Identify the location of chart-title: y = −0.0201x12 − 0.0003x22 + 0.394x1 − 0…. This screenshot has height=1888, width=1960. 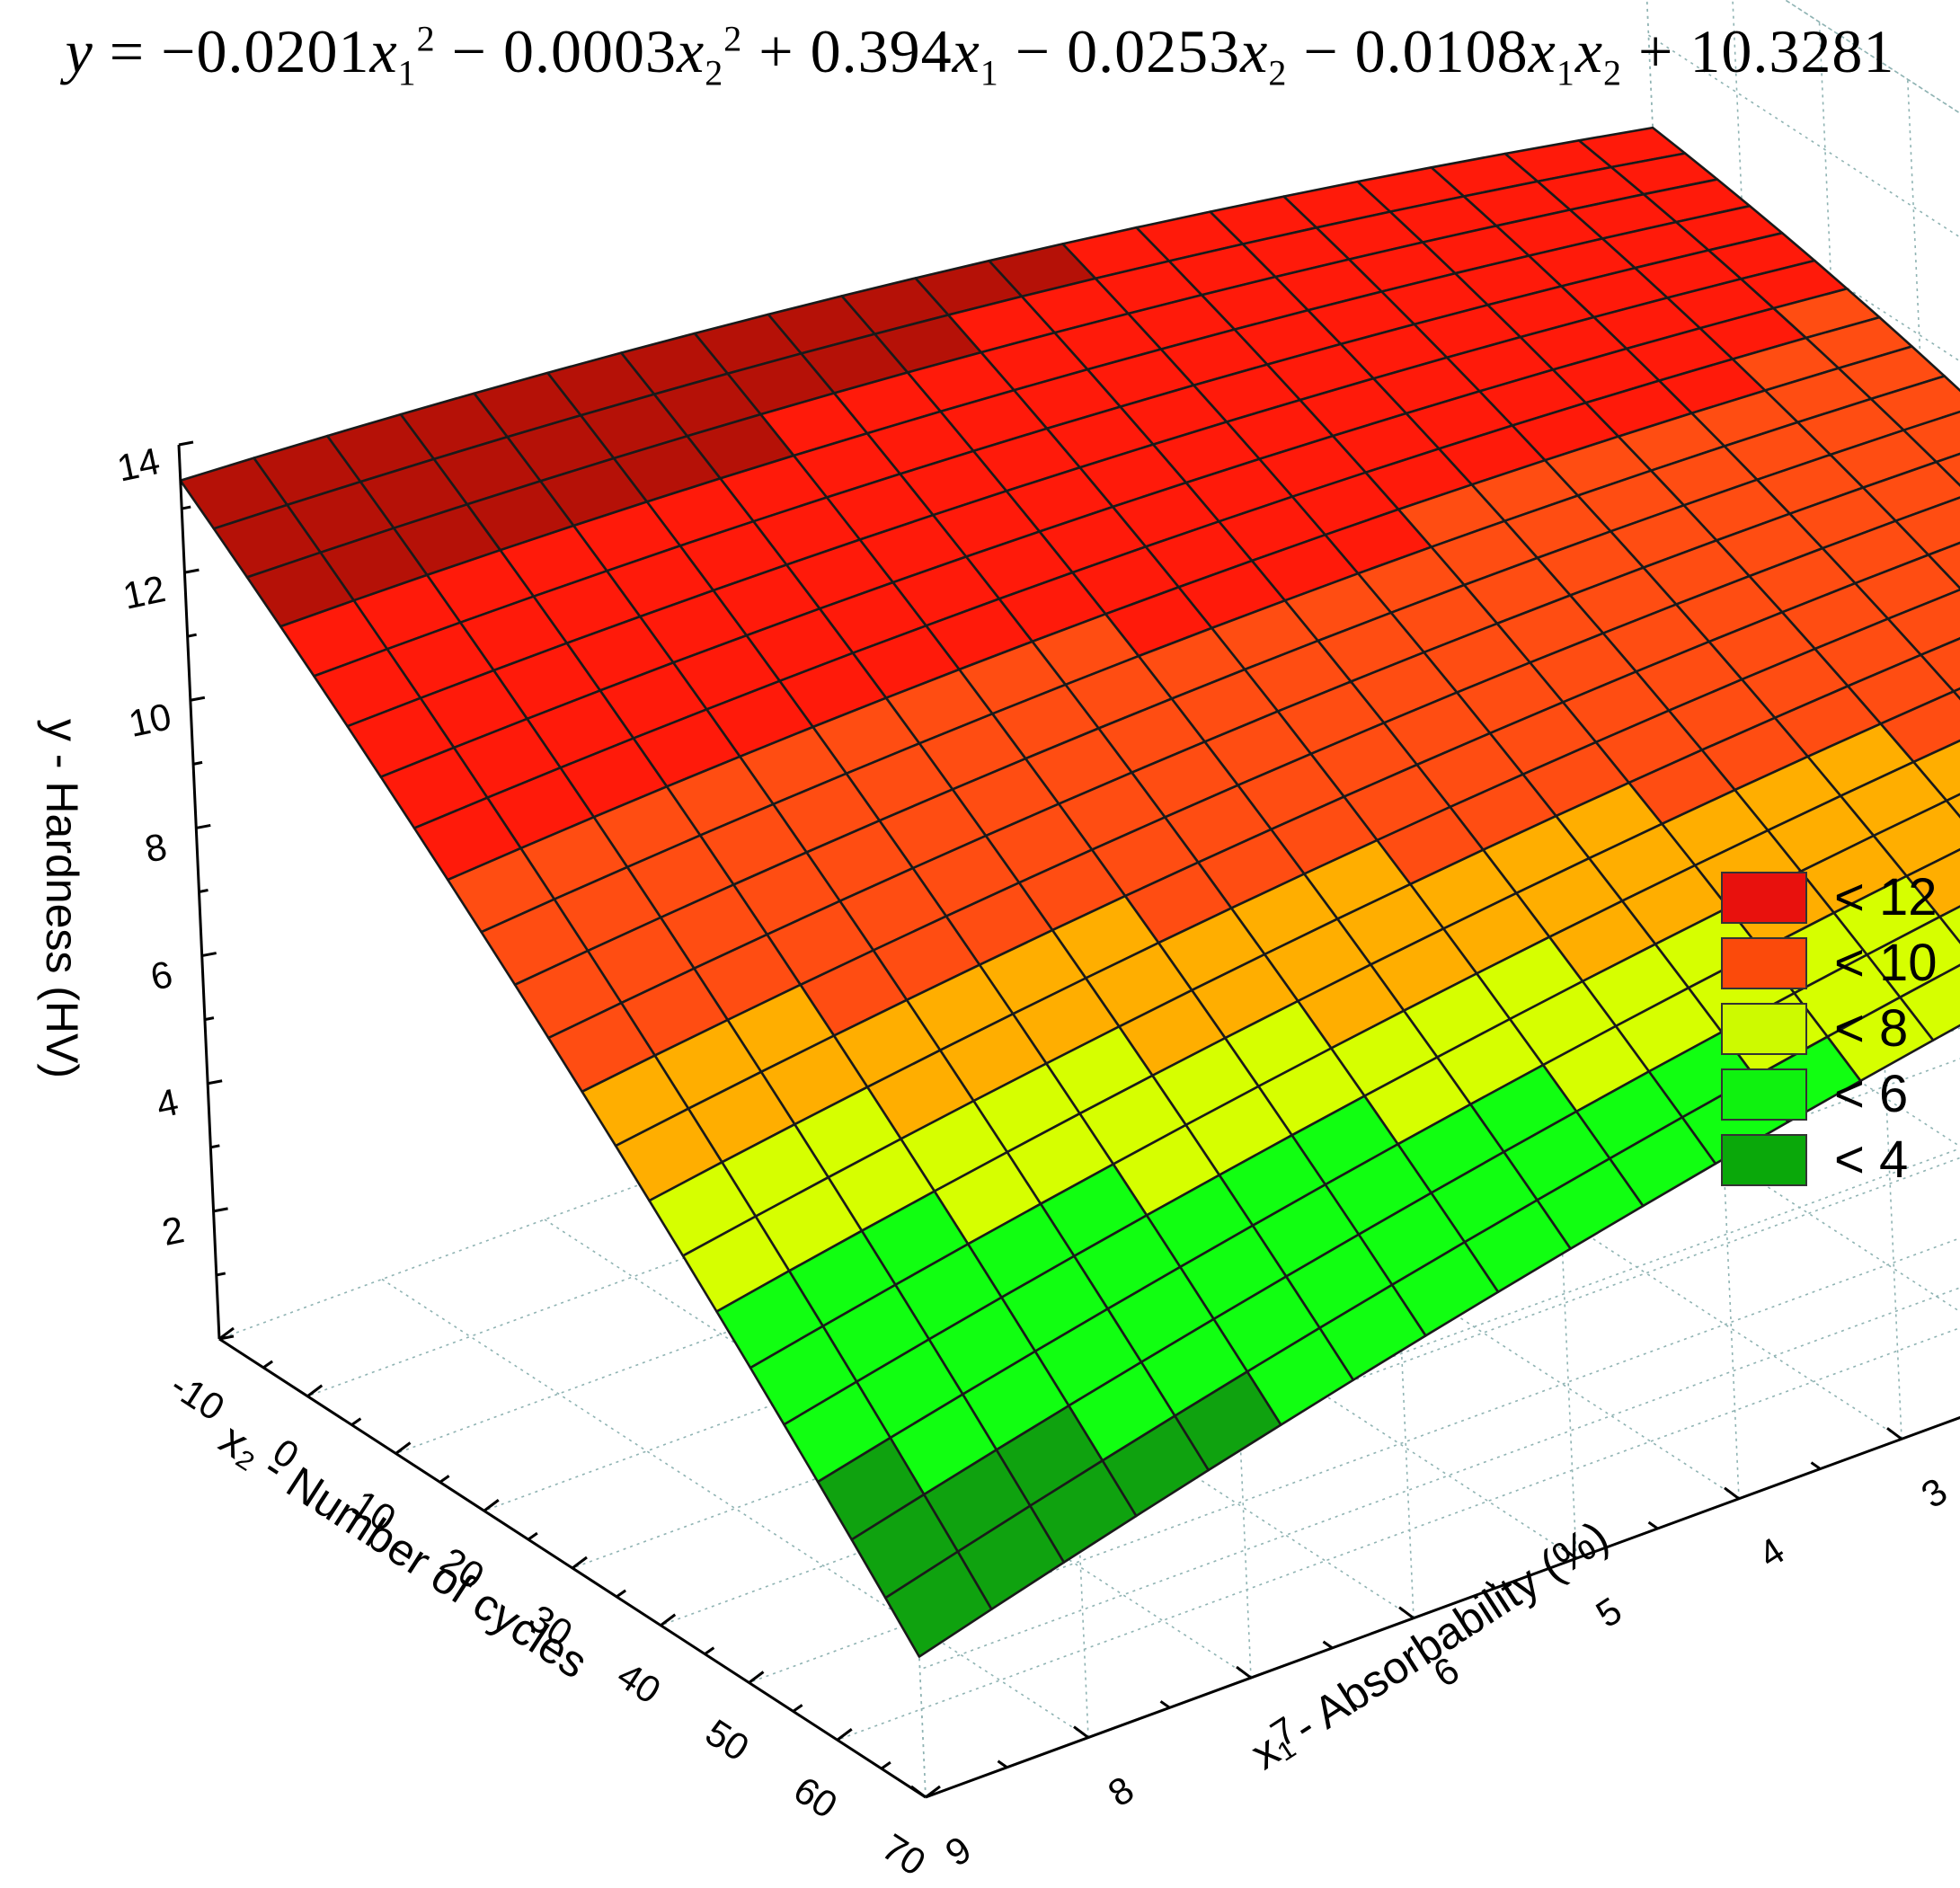
(980, 55).